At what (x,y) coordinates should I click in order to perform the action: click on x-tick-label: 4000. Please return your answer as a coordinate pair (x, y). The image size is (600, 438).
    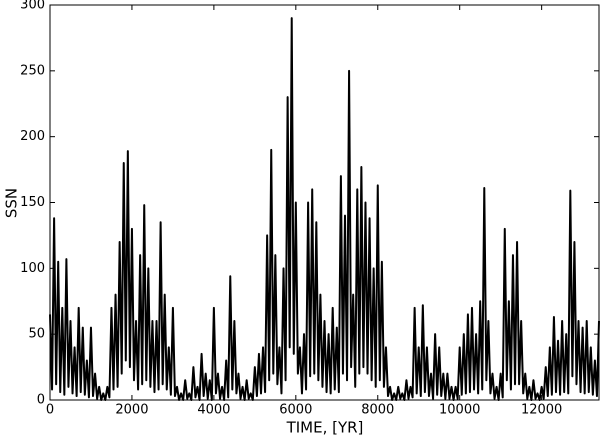
    Looking at the image, I should click on (213, 410).